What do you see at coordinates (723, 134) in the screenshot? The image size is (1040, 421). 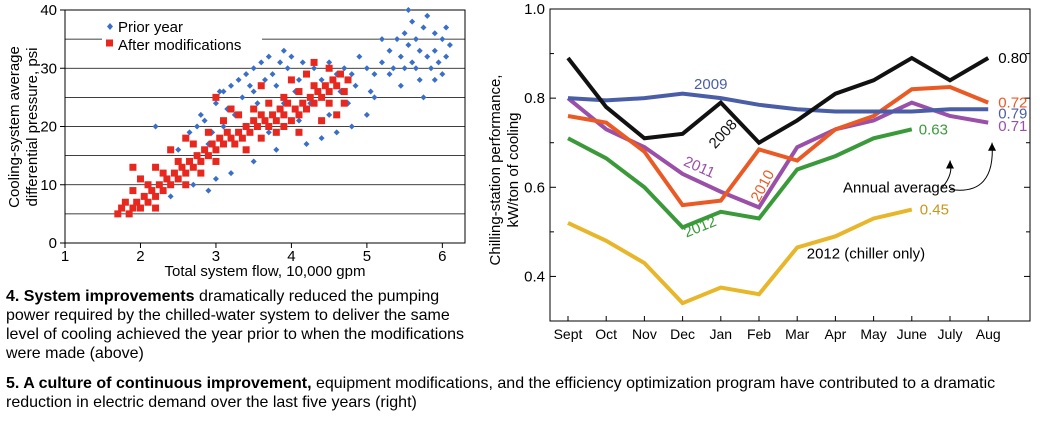 I see `label-2008: 2008` at bounding box center [723, 134].